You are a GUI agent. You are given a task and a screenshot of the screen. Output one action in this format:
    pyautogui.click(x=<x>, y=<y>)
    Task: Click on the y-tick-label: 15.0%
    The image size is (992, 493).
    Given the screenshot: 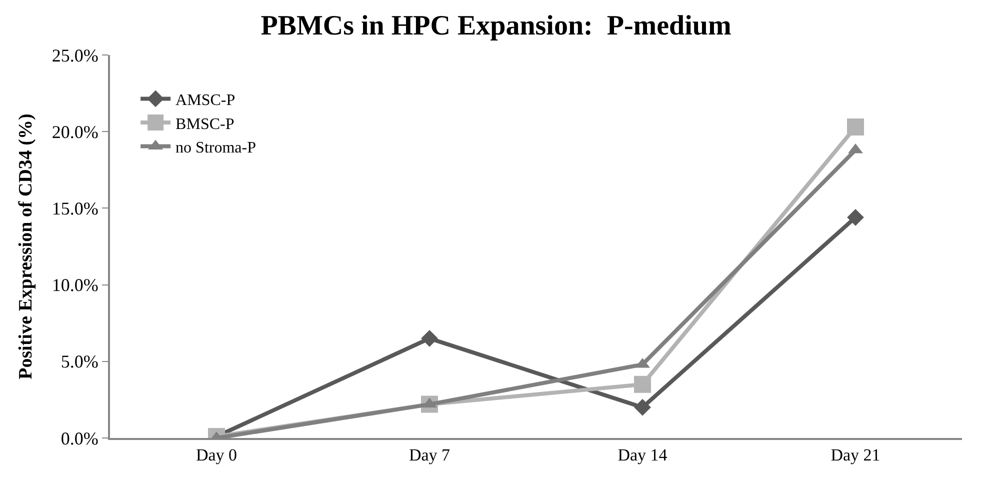 What is the action you would take?
    pyautogui.click(x=75, y=208)
    